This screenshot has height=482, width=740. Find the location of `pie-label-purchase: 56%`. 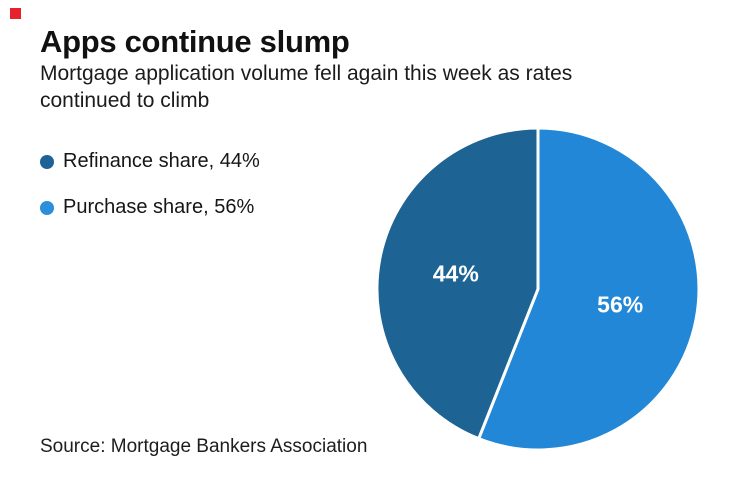

pie-label-purchase: 56% is located at coordinates (620, 305).